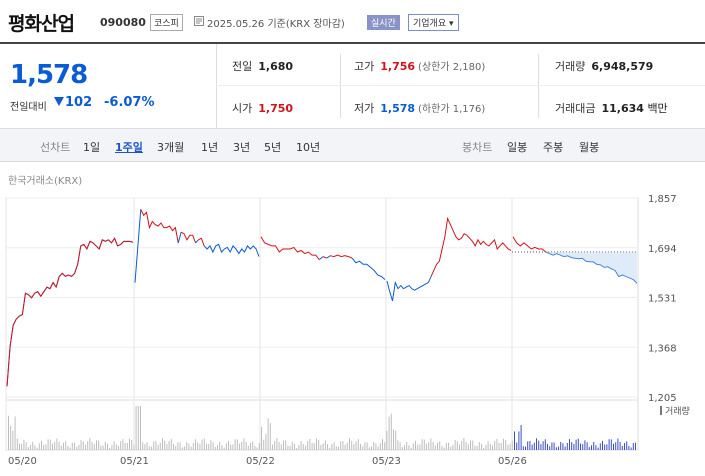 The width and height of the screenshot is (705, 476). Describe the element at coordinates (589, 147) in the screenshot. I see `tab-monthly: 월봉` at that location.